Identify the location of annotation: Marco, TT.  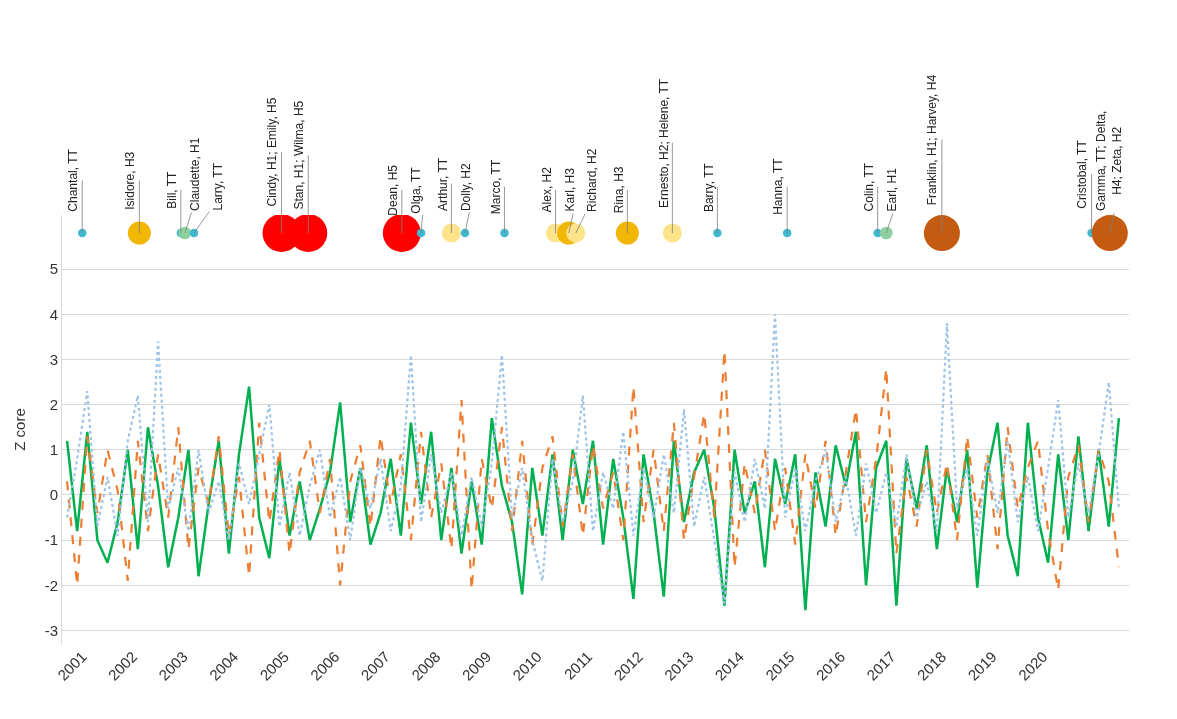
(495, 187).